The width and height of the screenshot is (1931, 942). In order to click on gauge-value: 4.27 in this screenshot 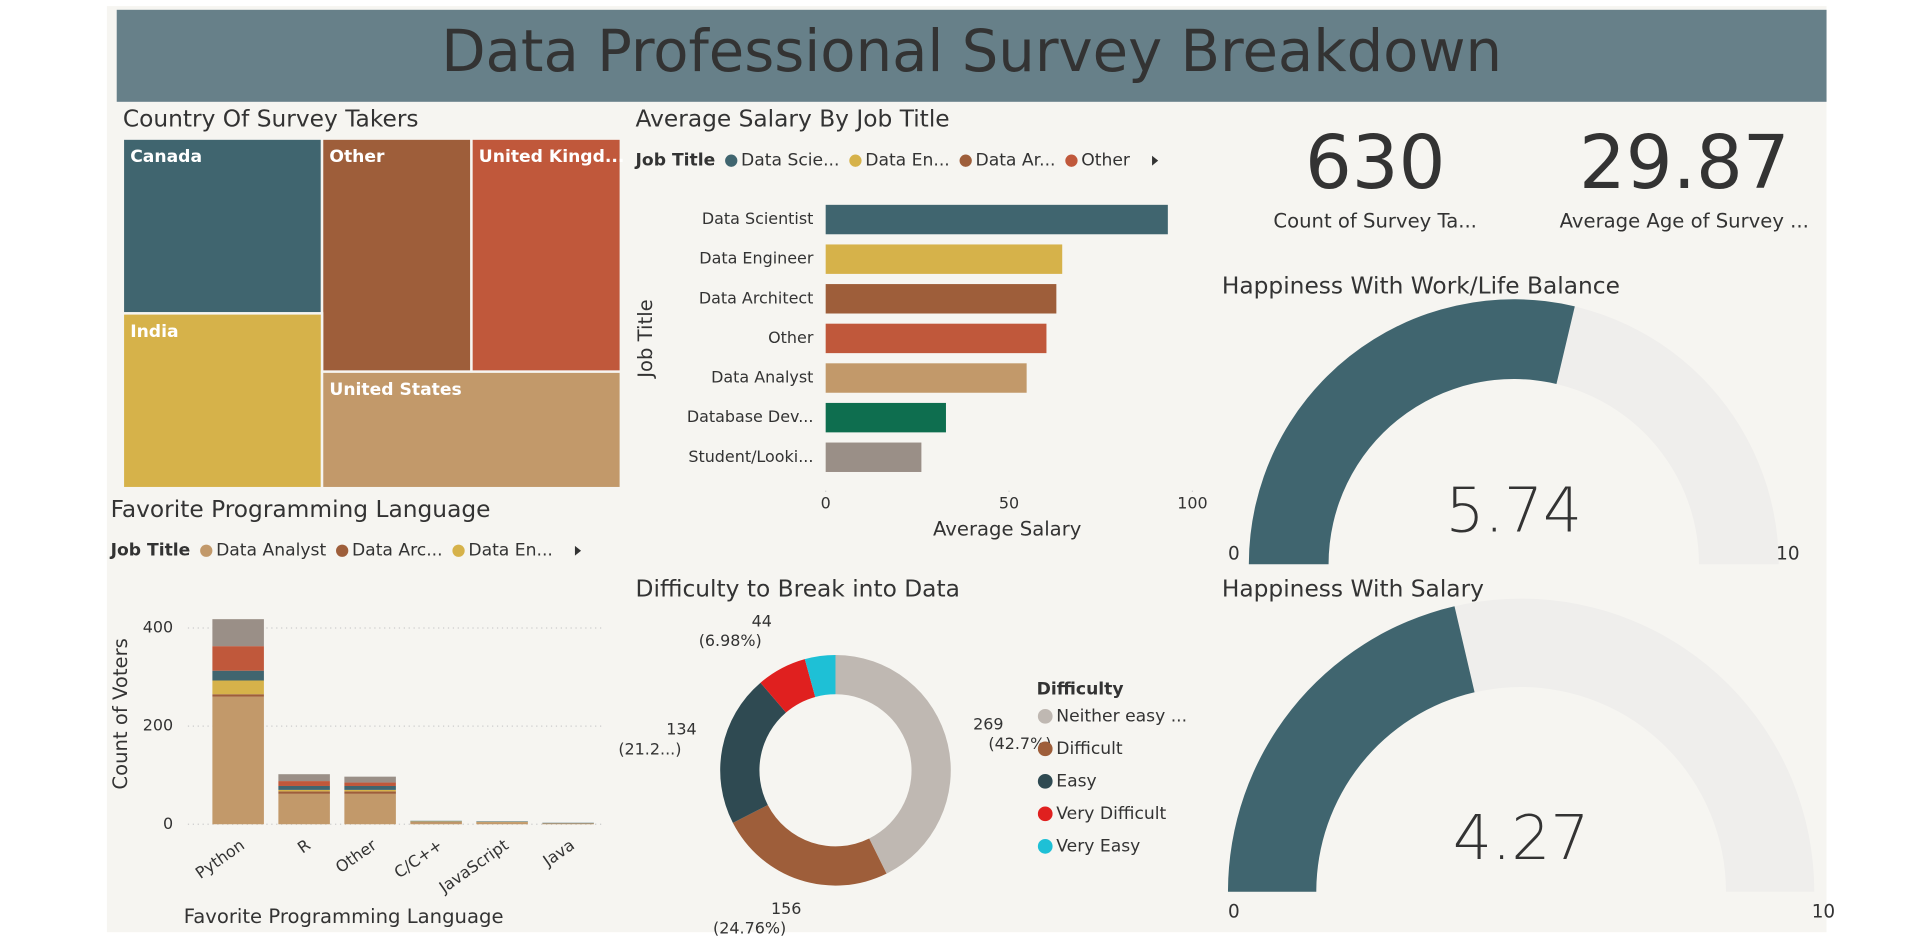, I will do `click(1521, 838)`.